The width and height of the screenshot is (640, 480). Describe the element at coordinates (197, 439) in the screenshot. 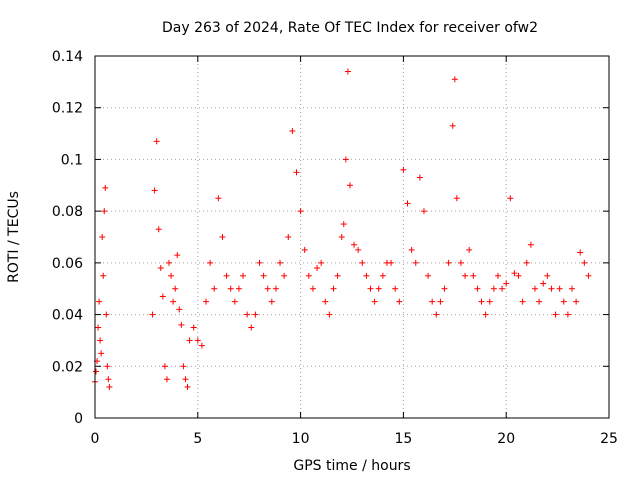

I see `x-tick-label: 5` at that location.